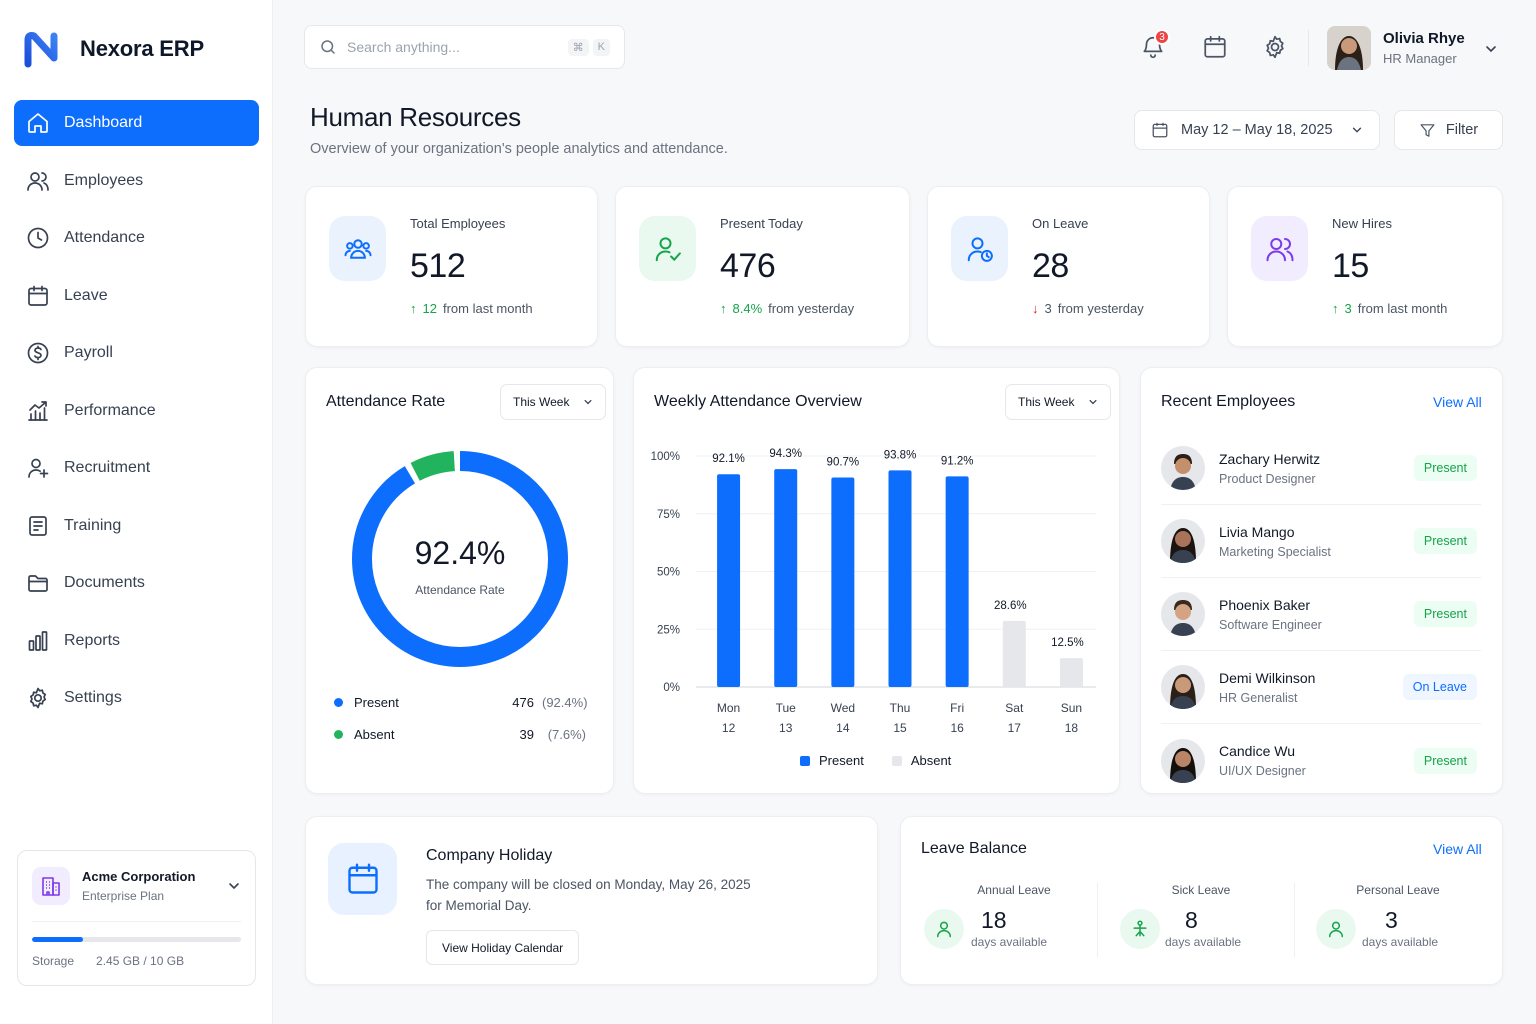  Describe the element at coordinates (974, 848) in the screenshot. I see `card-title: Leave Balance` at that location.